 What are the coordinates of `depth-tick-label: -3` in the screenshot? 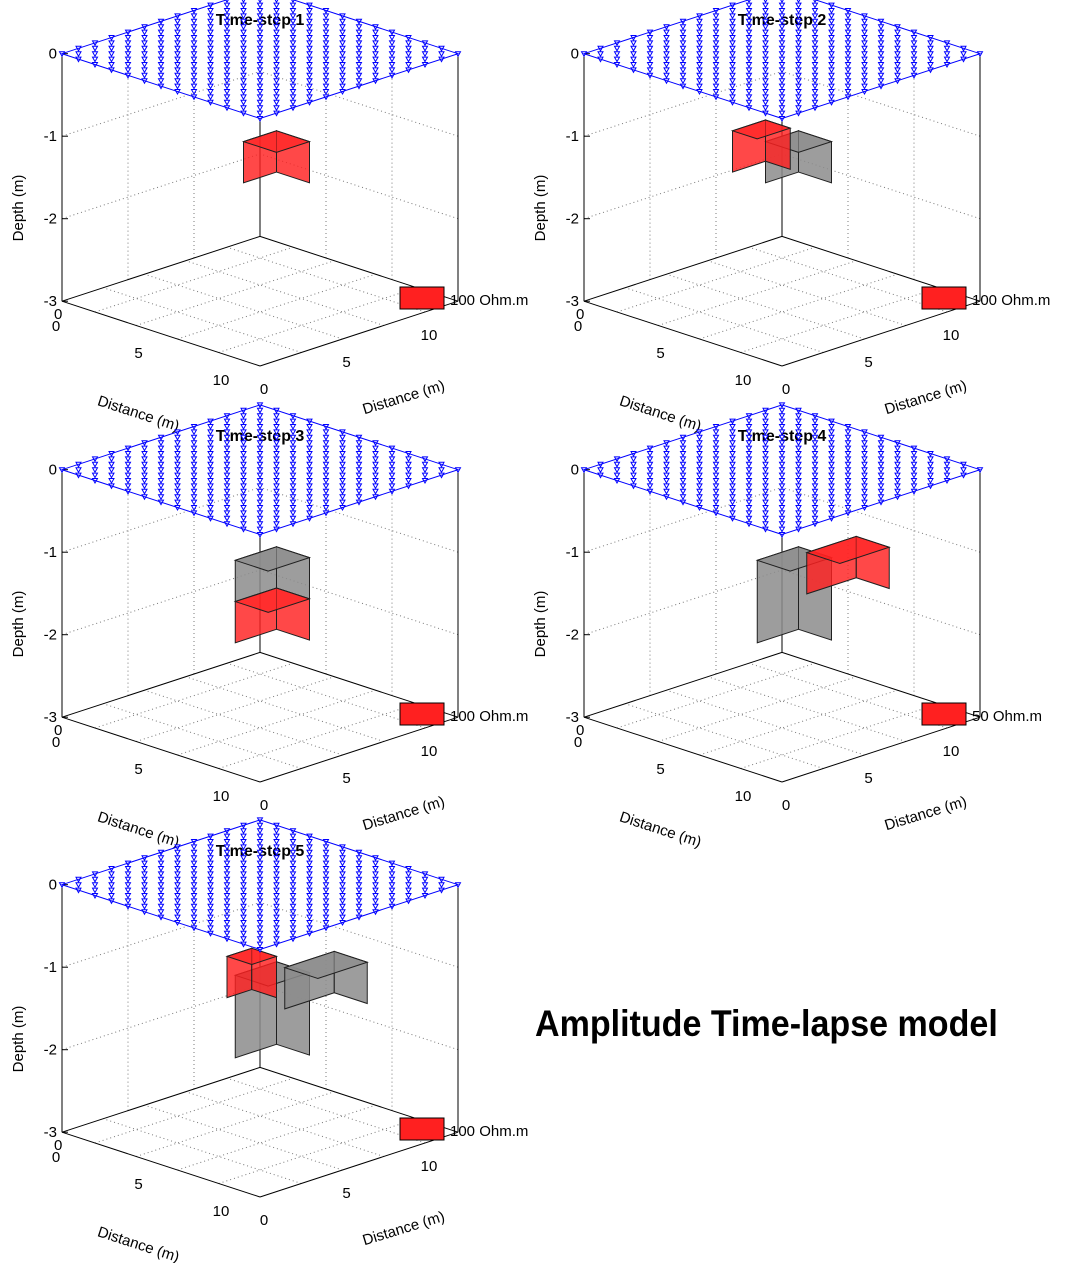 It's located at (572, 717).